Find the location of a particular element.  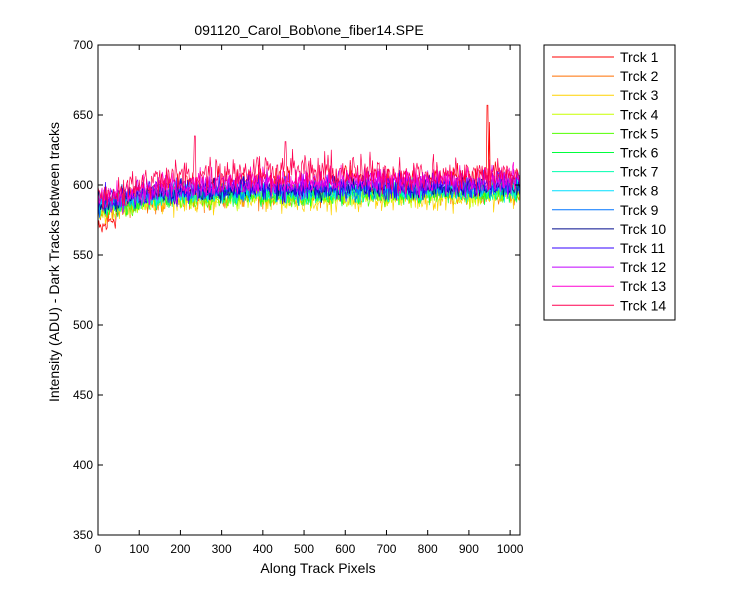

x-tick-label: 500 is located at coordinates (304, 549).